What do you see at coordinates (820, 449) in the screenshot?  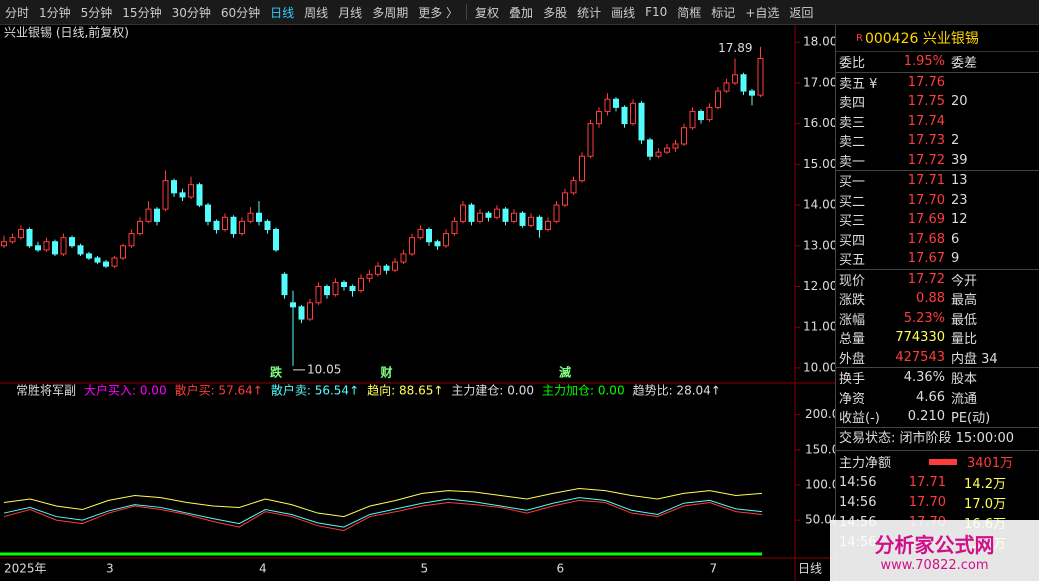 I see `y-tick-label: 150.00` at bounding box center [820, 449].